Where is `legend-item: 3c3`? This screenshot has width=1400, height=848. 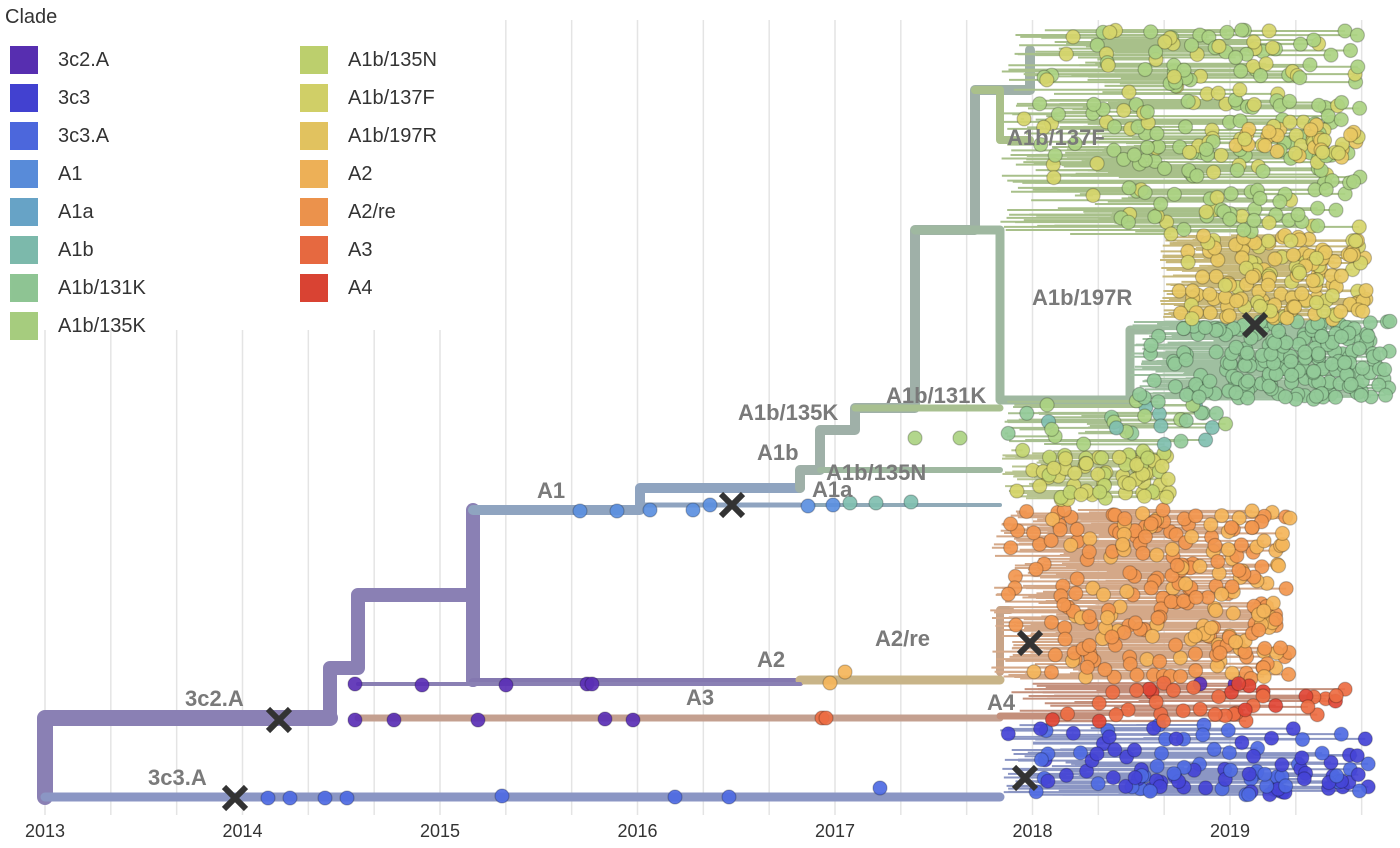
legend-item: 3c3 is located at coordinates (50, 98).